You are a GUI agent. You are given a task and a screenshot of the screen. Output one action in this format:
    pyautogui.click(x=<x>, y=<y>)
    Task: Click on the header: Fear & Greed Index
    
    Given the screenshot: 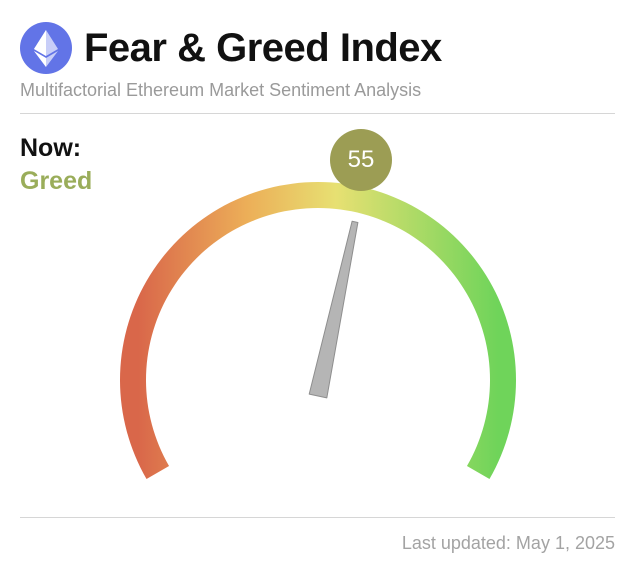 What is the action you would take?
    pyautogui.click(x=231, y=48)
    